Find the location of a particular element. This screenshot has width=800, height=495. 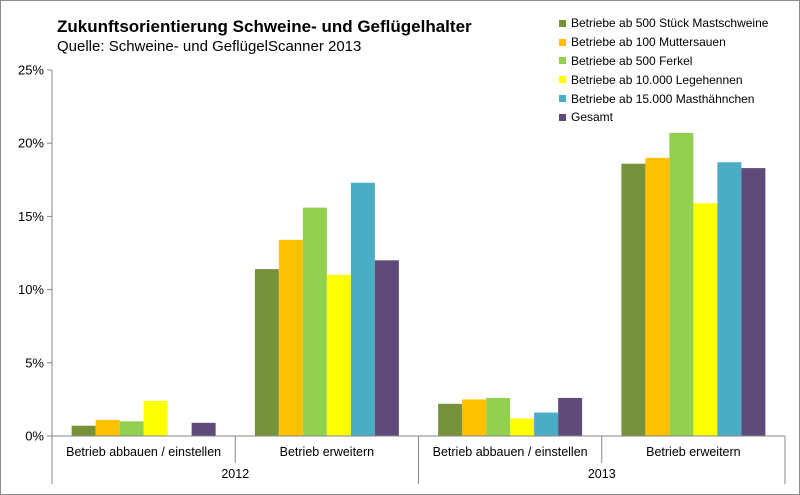

legend-item: Betriebe ab 100 Muttersauen is located at coordinates (663, 42).